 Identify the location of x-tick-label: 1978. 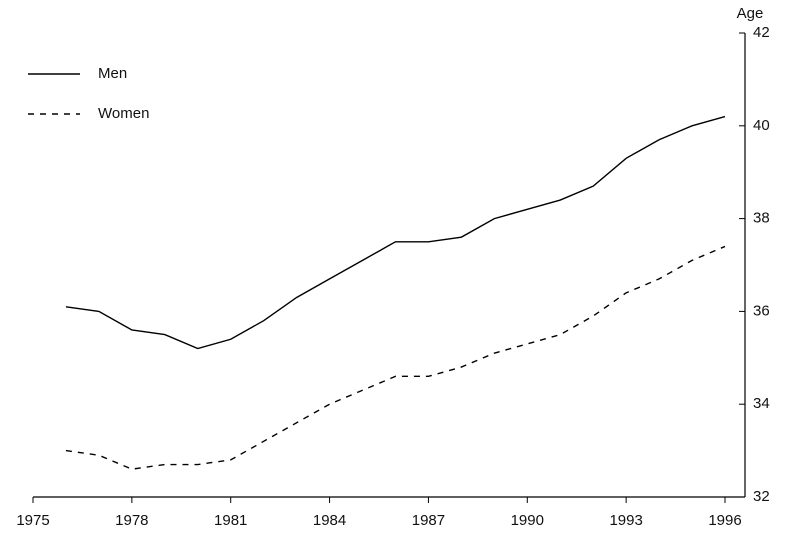
(131, 520).